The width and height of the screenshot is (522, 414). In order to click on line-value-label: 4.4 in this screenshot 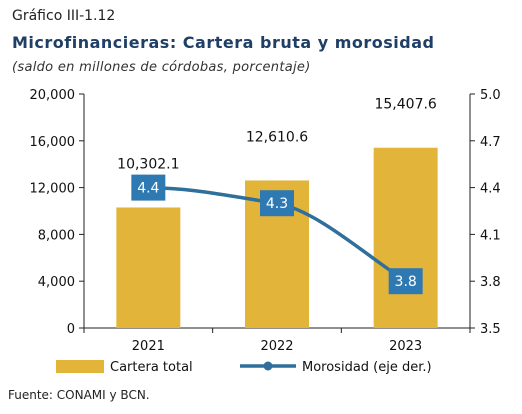, I will do `click(148, 189)`.